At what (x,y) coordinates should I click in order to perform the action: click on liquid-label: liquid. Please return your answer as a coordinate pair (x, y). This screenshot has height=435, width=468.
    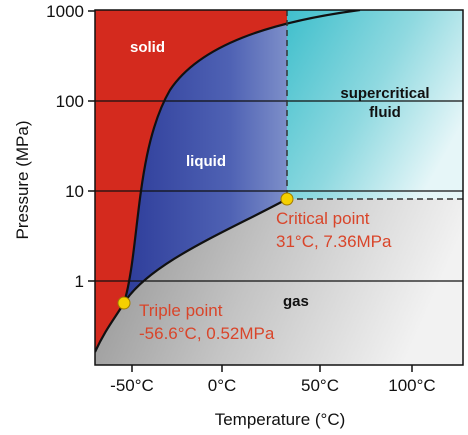
    Looking at the image, I should click on (206, 161).